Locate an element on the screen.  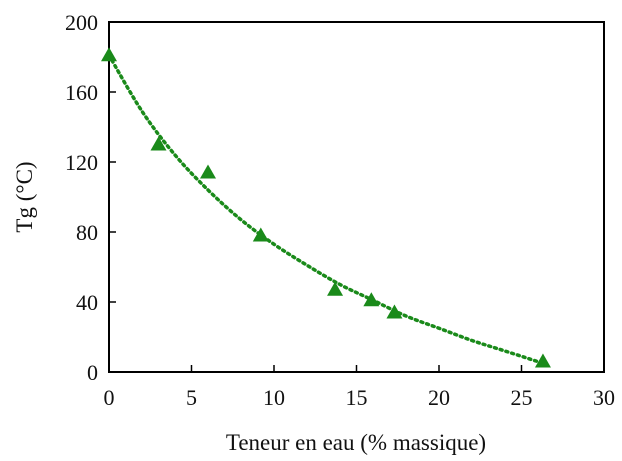
y-tick-label: 200 is located at coordinates (81, 22).